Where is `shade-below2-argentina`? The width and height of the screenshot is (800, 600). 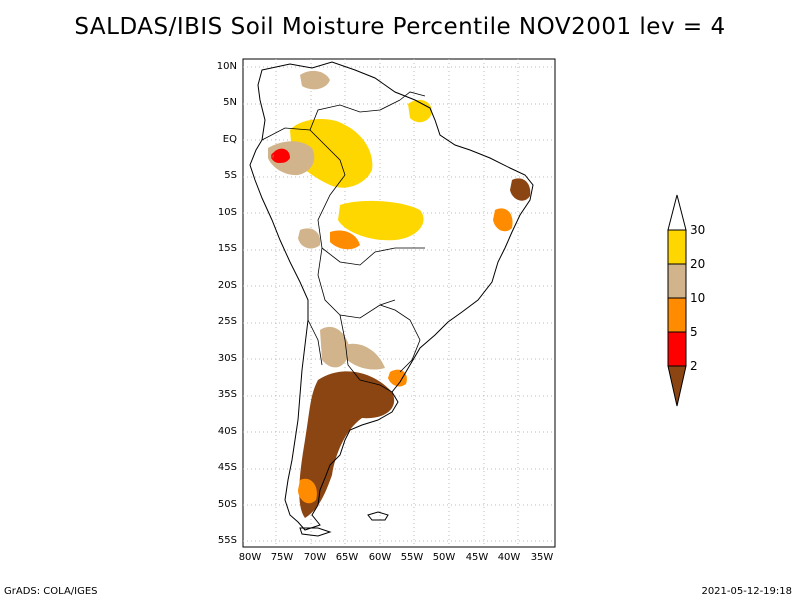
shade-below2-argentina is located at coordinates (347, 444).